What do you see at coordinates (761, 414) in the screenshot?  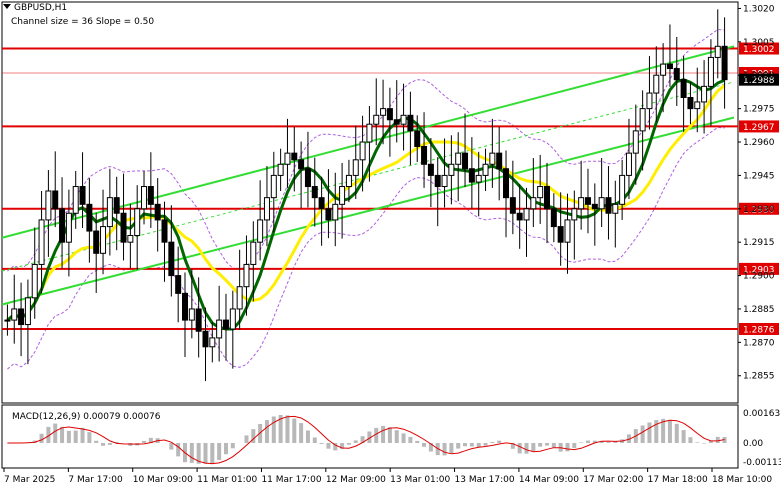 I see `macd-tick-label: 0.00163` at bounding box center [761, 414].